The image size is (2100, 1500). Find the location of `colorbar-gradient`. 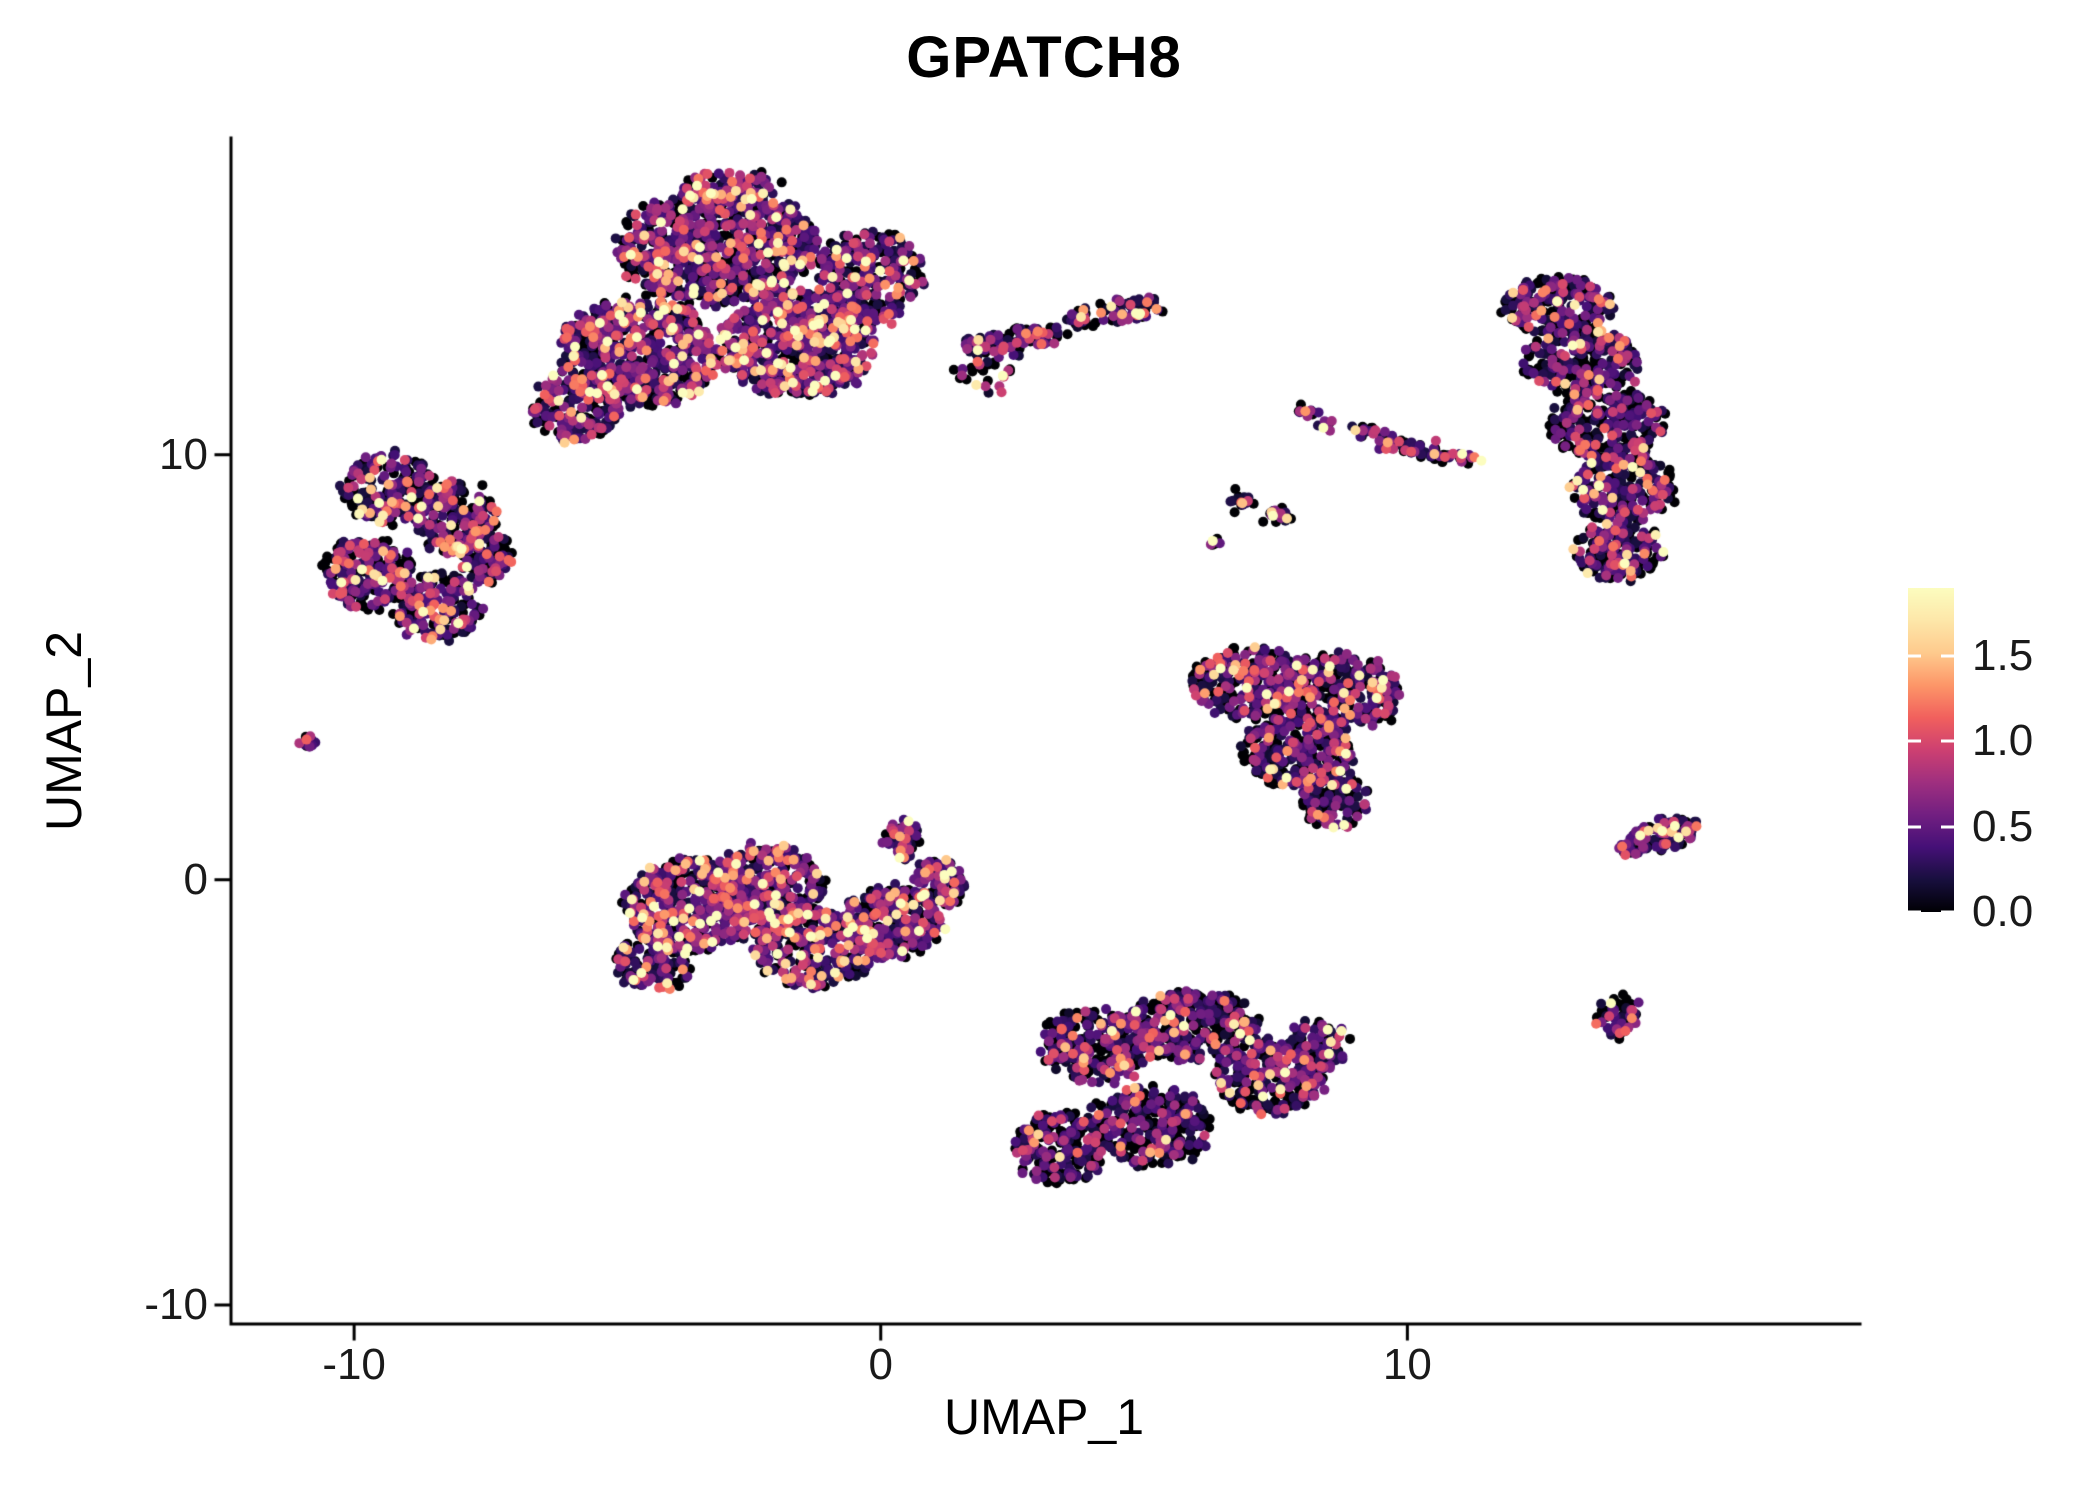

colorbar-gradient is located at coordinates (1931, 750).